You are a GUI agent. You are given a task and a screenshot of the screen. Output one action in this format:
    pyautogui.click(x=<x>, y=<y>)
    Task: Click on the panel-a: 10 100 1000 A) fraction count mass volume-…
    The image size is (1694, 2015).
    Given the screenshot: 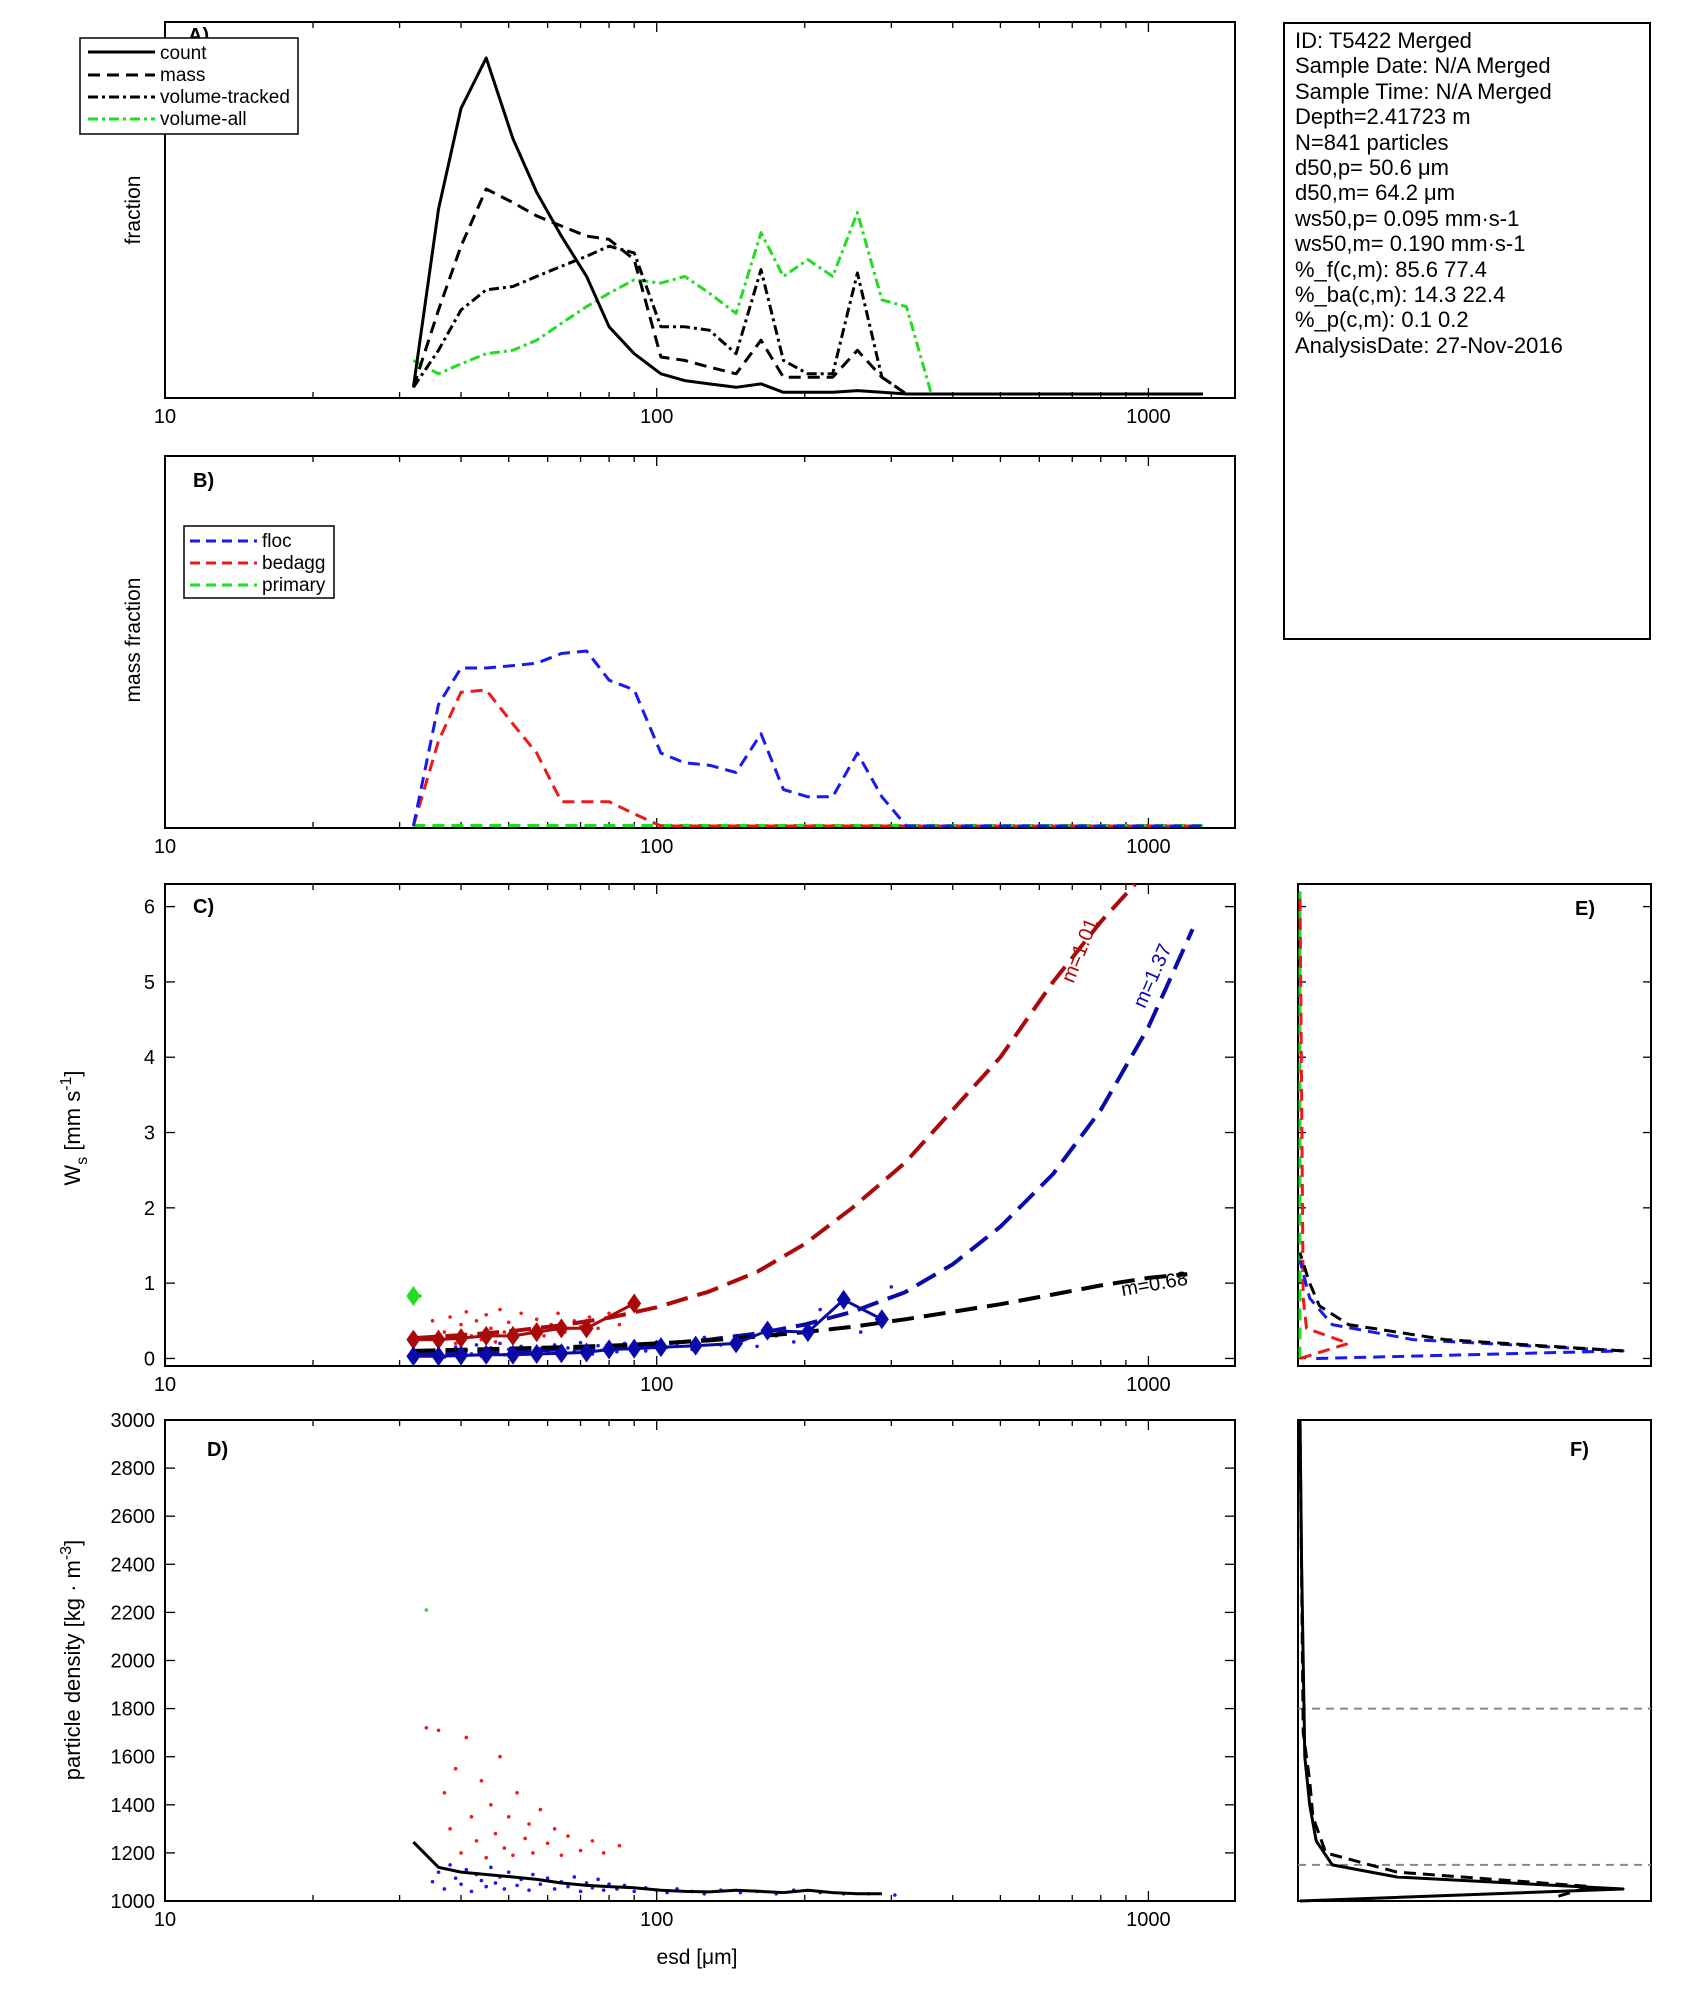 What is the action you would take?
    pyautogui.click(x=657, y=224)
    